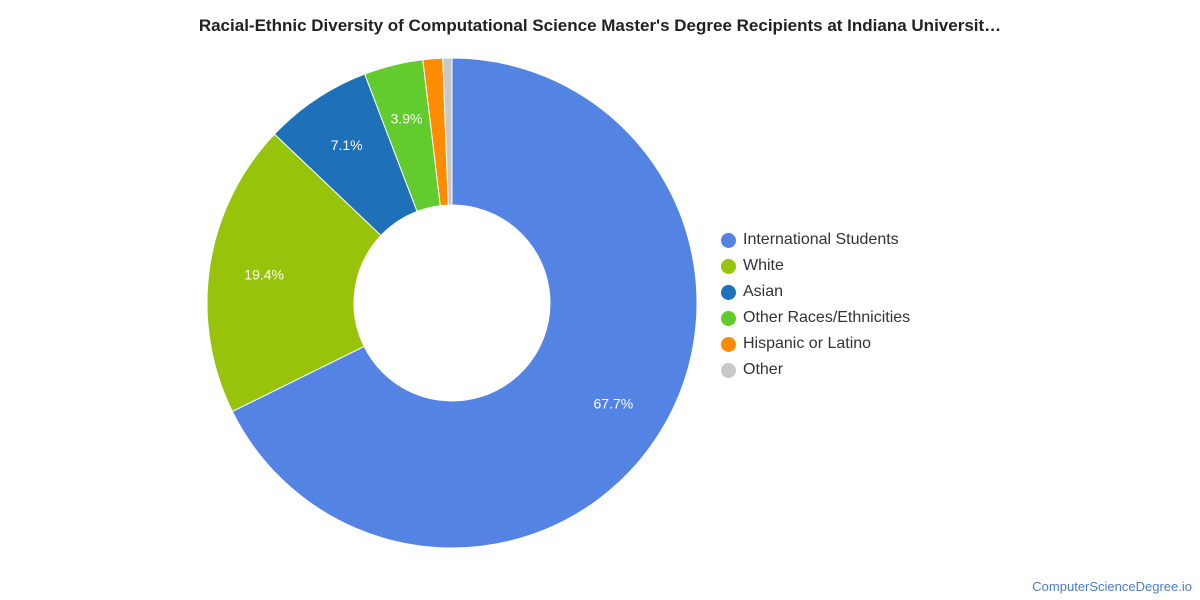  Describe the element at coordinates (347, 145) in the screenshot. I see `slice-label-asian: 7.1%` at that location.